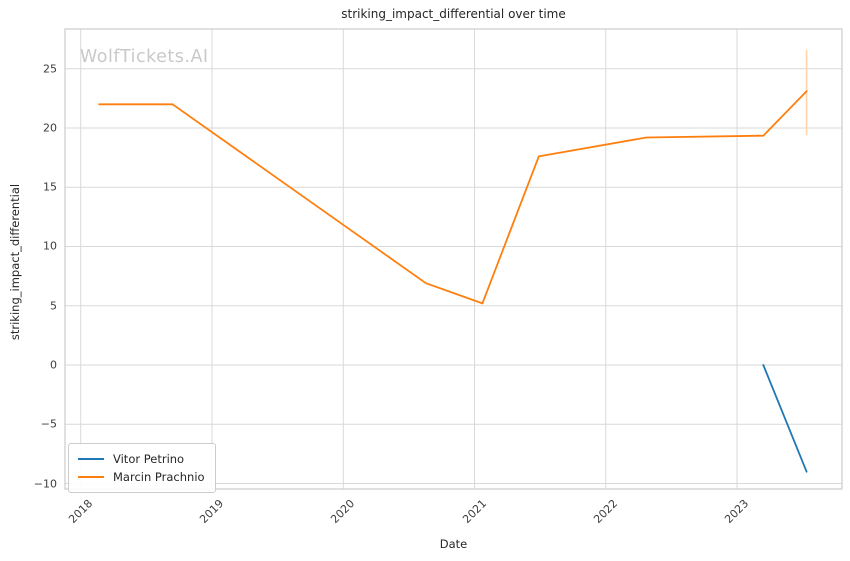 This screenshot has width=850, height=561. Describe the element at coordinates (159, 477) in the screenshot. I see `legend-label: Marcin Prachnio` at that location.